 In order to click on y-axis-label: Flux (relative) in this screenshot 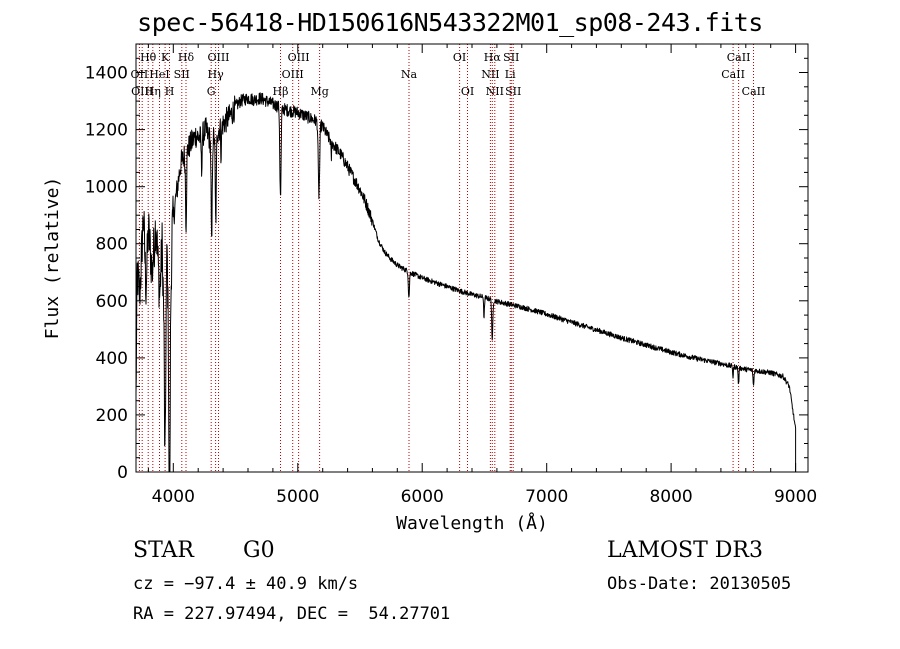, I will do `click(52, 258)`.